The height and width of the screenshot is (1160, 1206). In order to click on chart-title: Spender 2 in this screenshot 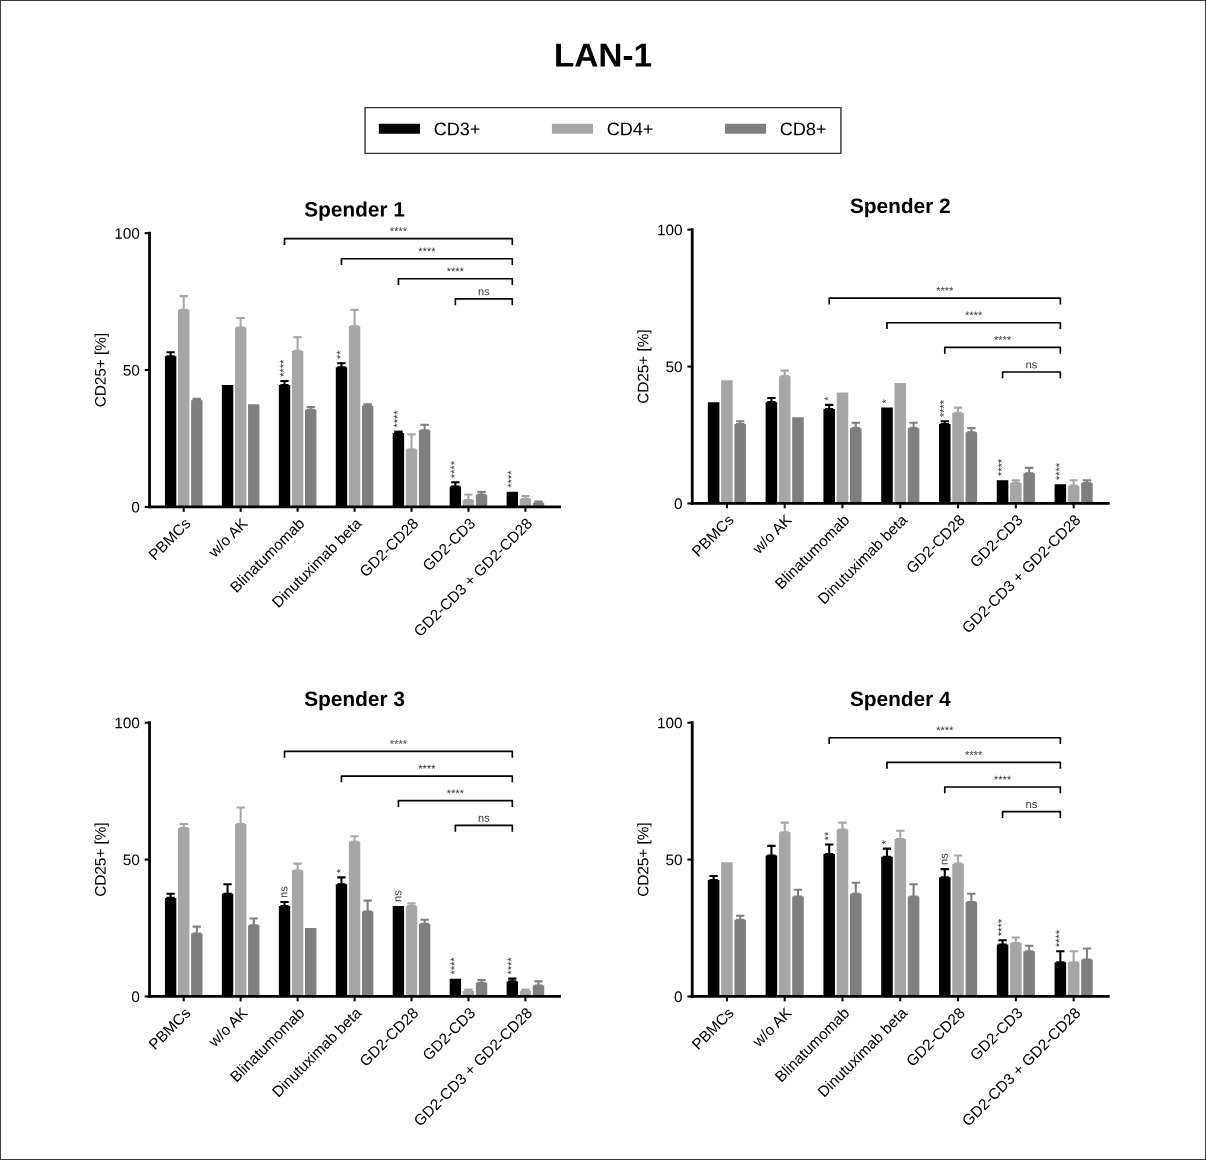, I will do `click(900, 207)`.